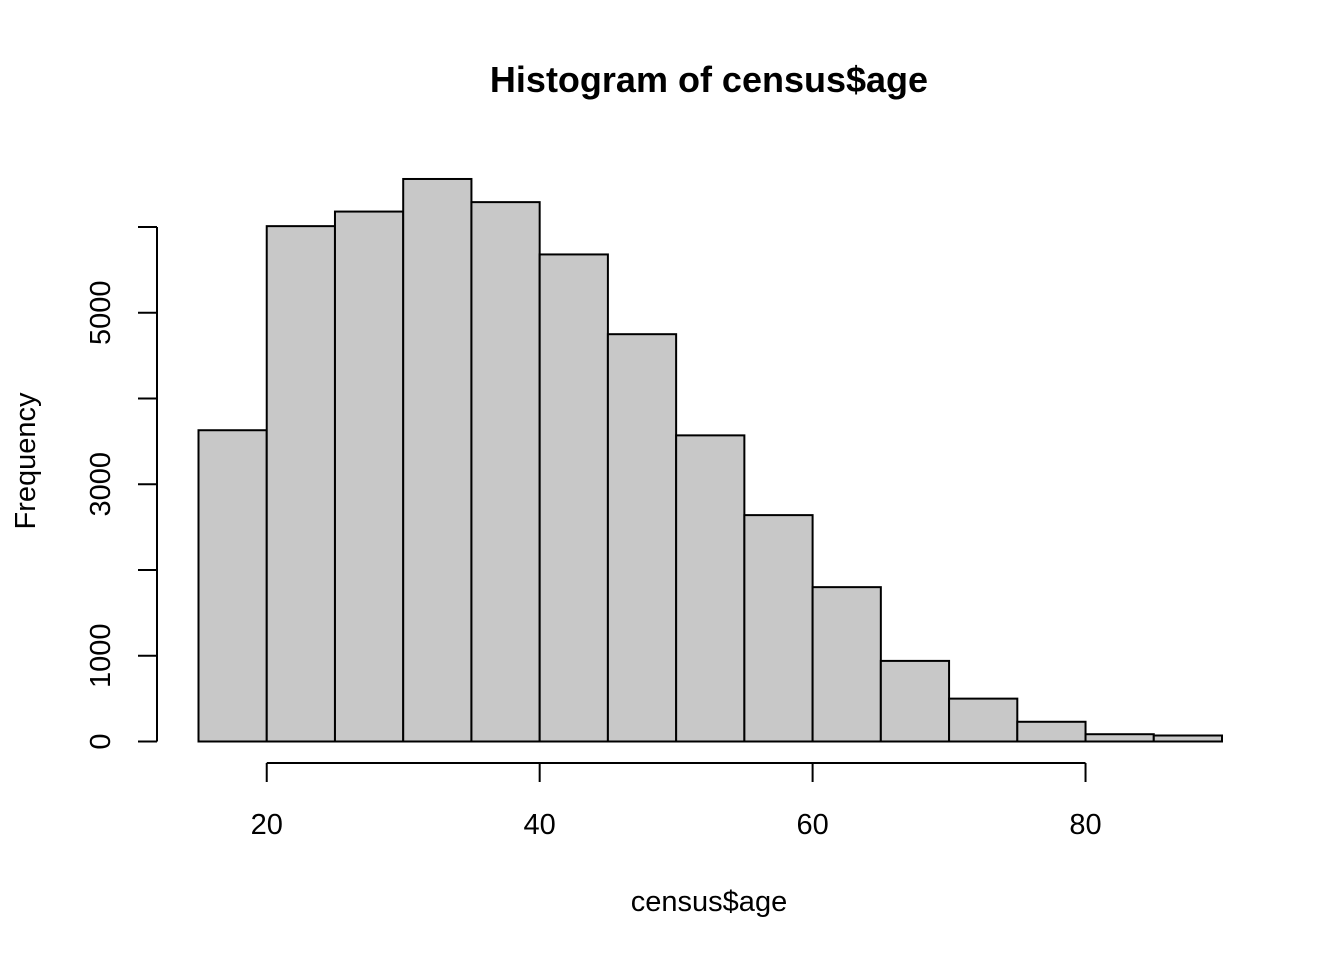 The width and height of the screenshot is (1344, 960). Describe the element at coordinates (709, 902) in the screenshot. I see `x-axis-label: census$age` at that location.